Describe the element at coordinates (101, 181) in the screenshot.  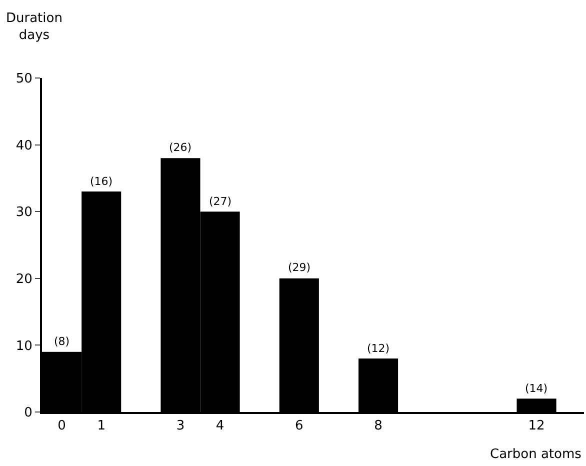
I see `annotation: (16)` at that location.